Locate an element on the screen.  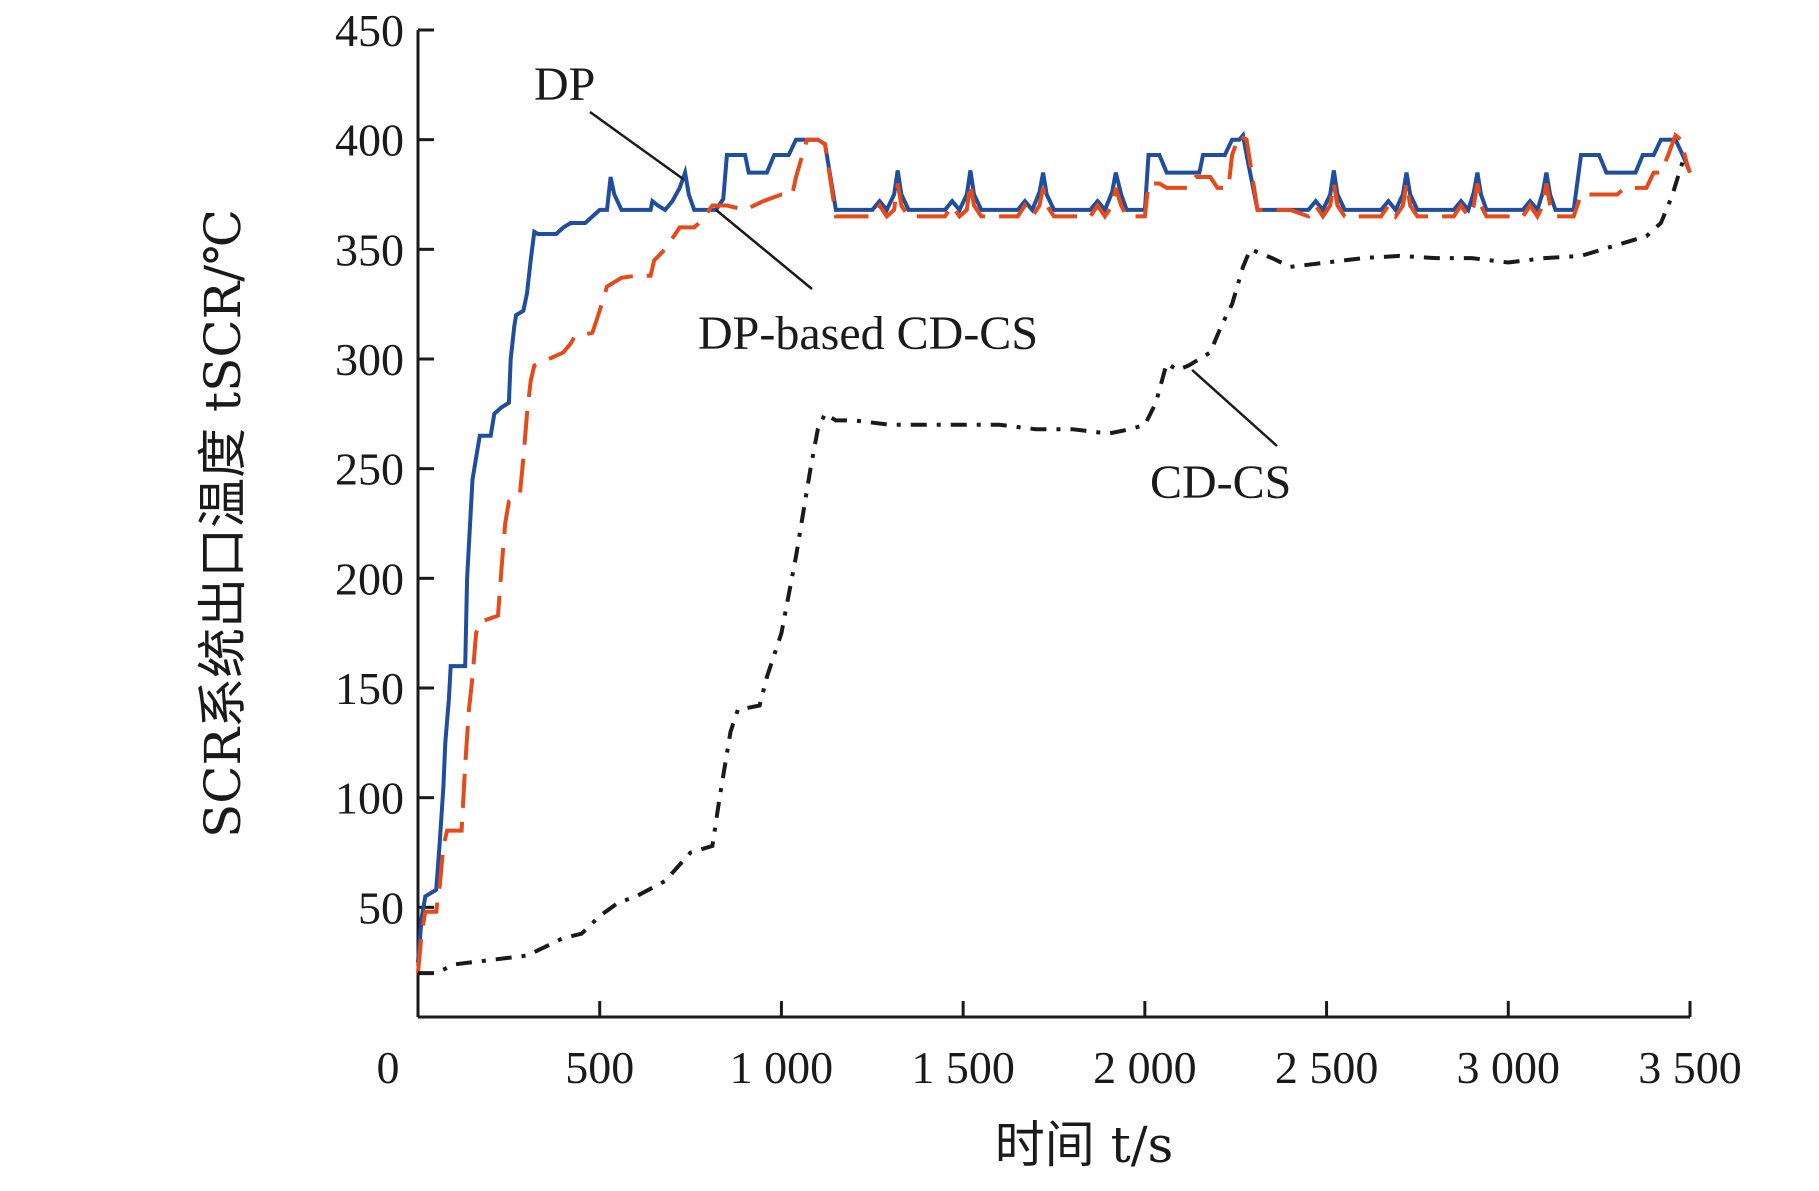
annotation-label: DP-based CD-CS is located at coordinates (868, 333).